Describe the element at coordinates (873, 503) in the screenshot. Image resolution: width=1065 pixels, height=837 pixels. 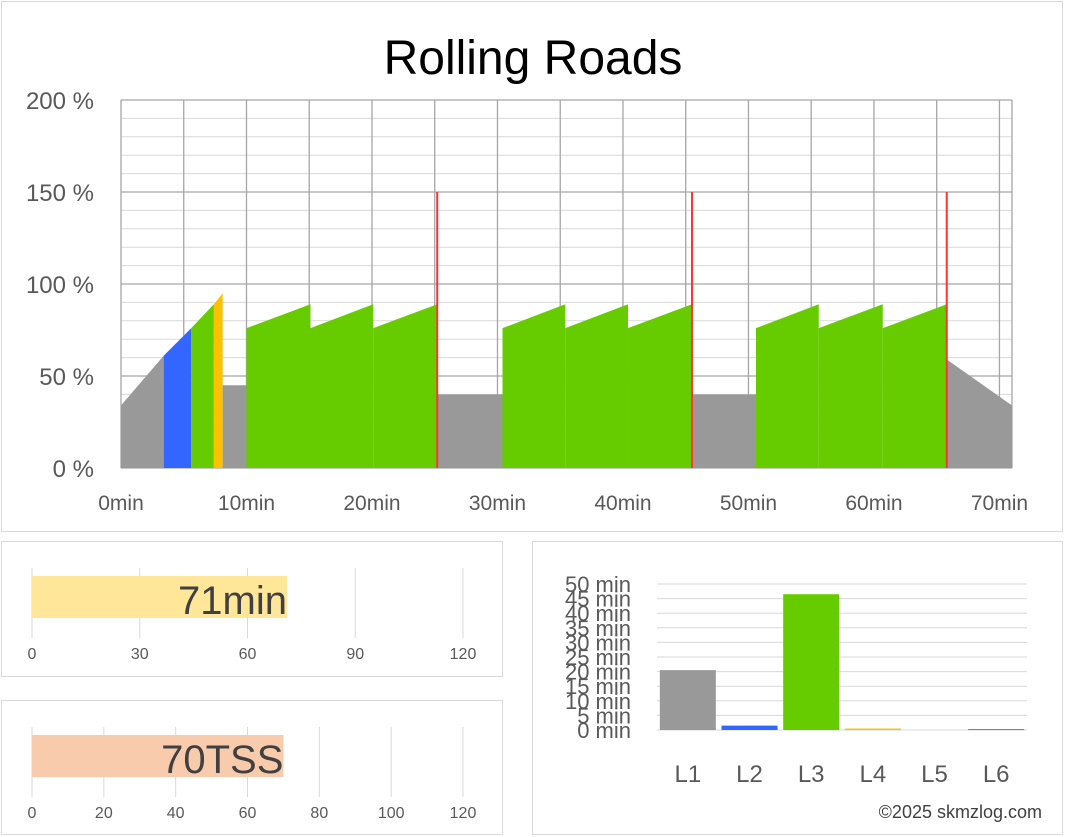
I see `x-tick-label: 60min` at that location.